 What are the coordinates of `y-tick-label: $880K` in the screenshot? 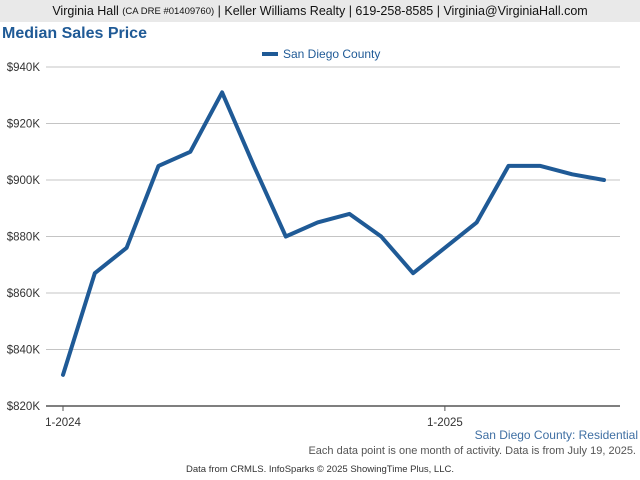 It's located at (24, 238).